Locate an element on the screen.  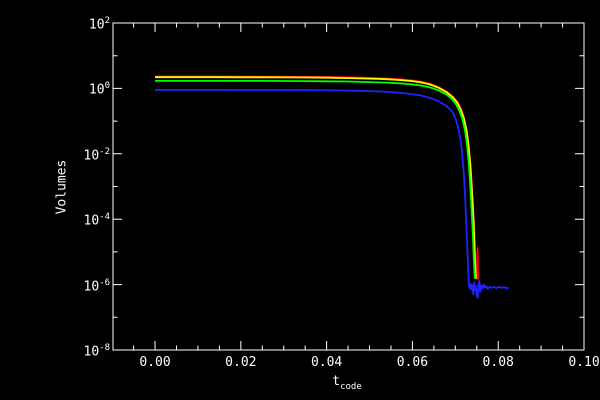
x-tick-label: 0.10 is located at coordinates (584, 362).